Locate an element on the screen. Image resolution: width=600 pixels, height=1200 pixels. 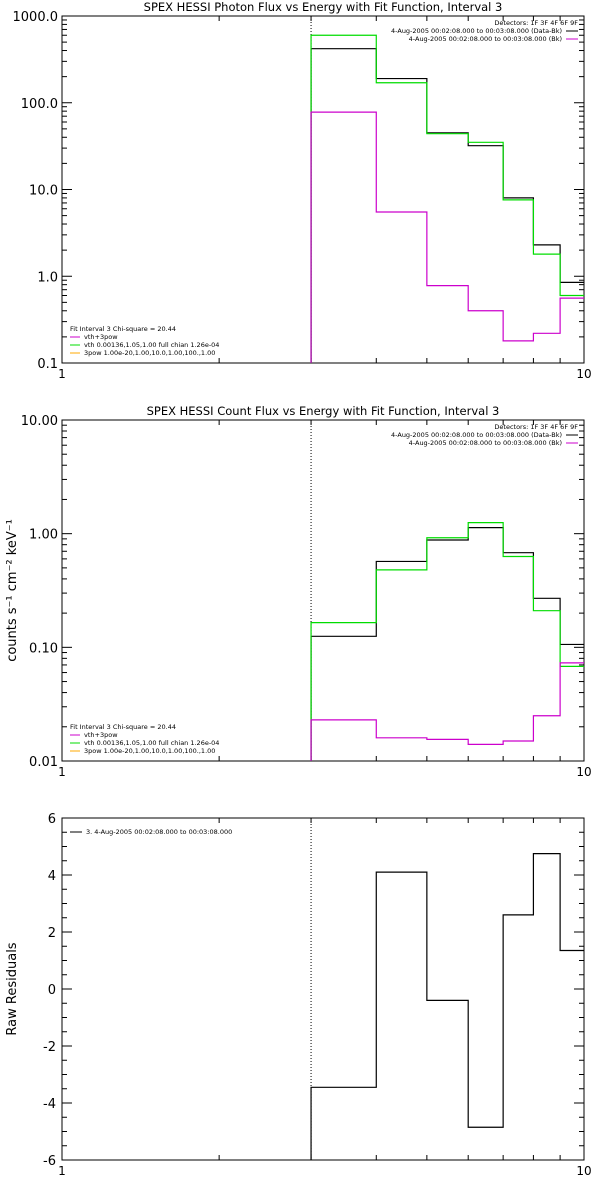
y-tick-label: -6 is located at coordinates (49, 1161).